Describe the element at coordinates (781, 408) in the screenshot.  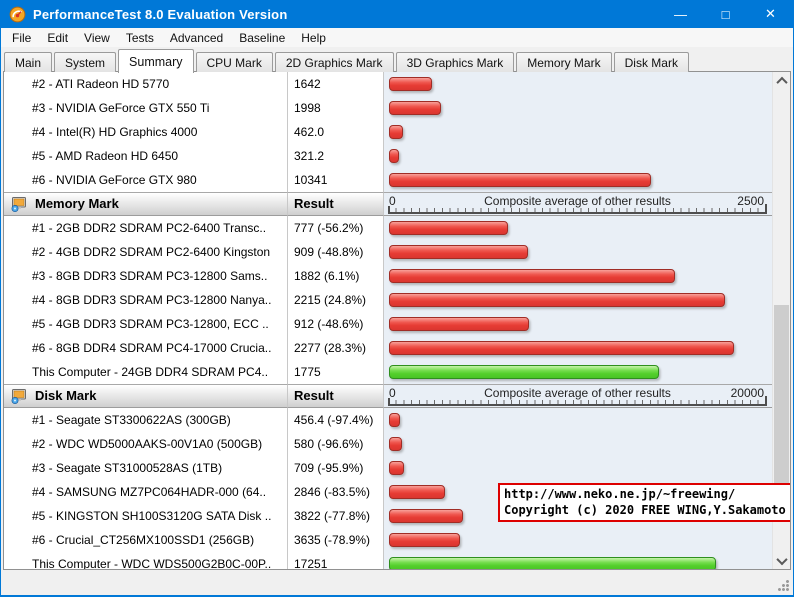
I see `scrollbar-thumb` at that location.